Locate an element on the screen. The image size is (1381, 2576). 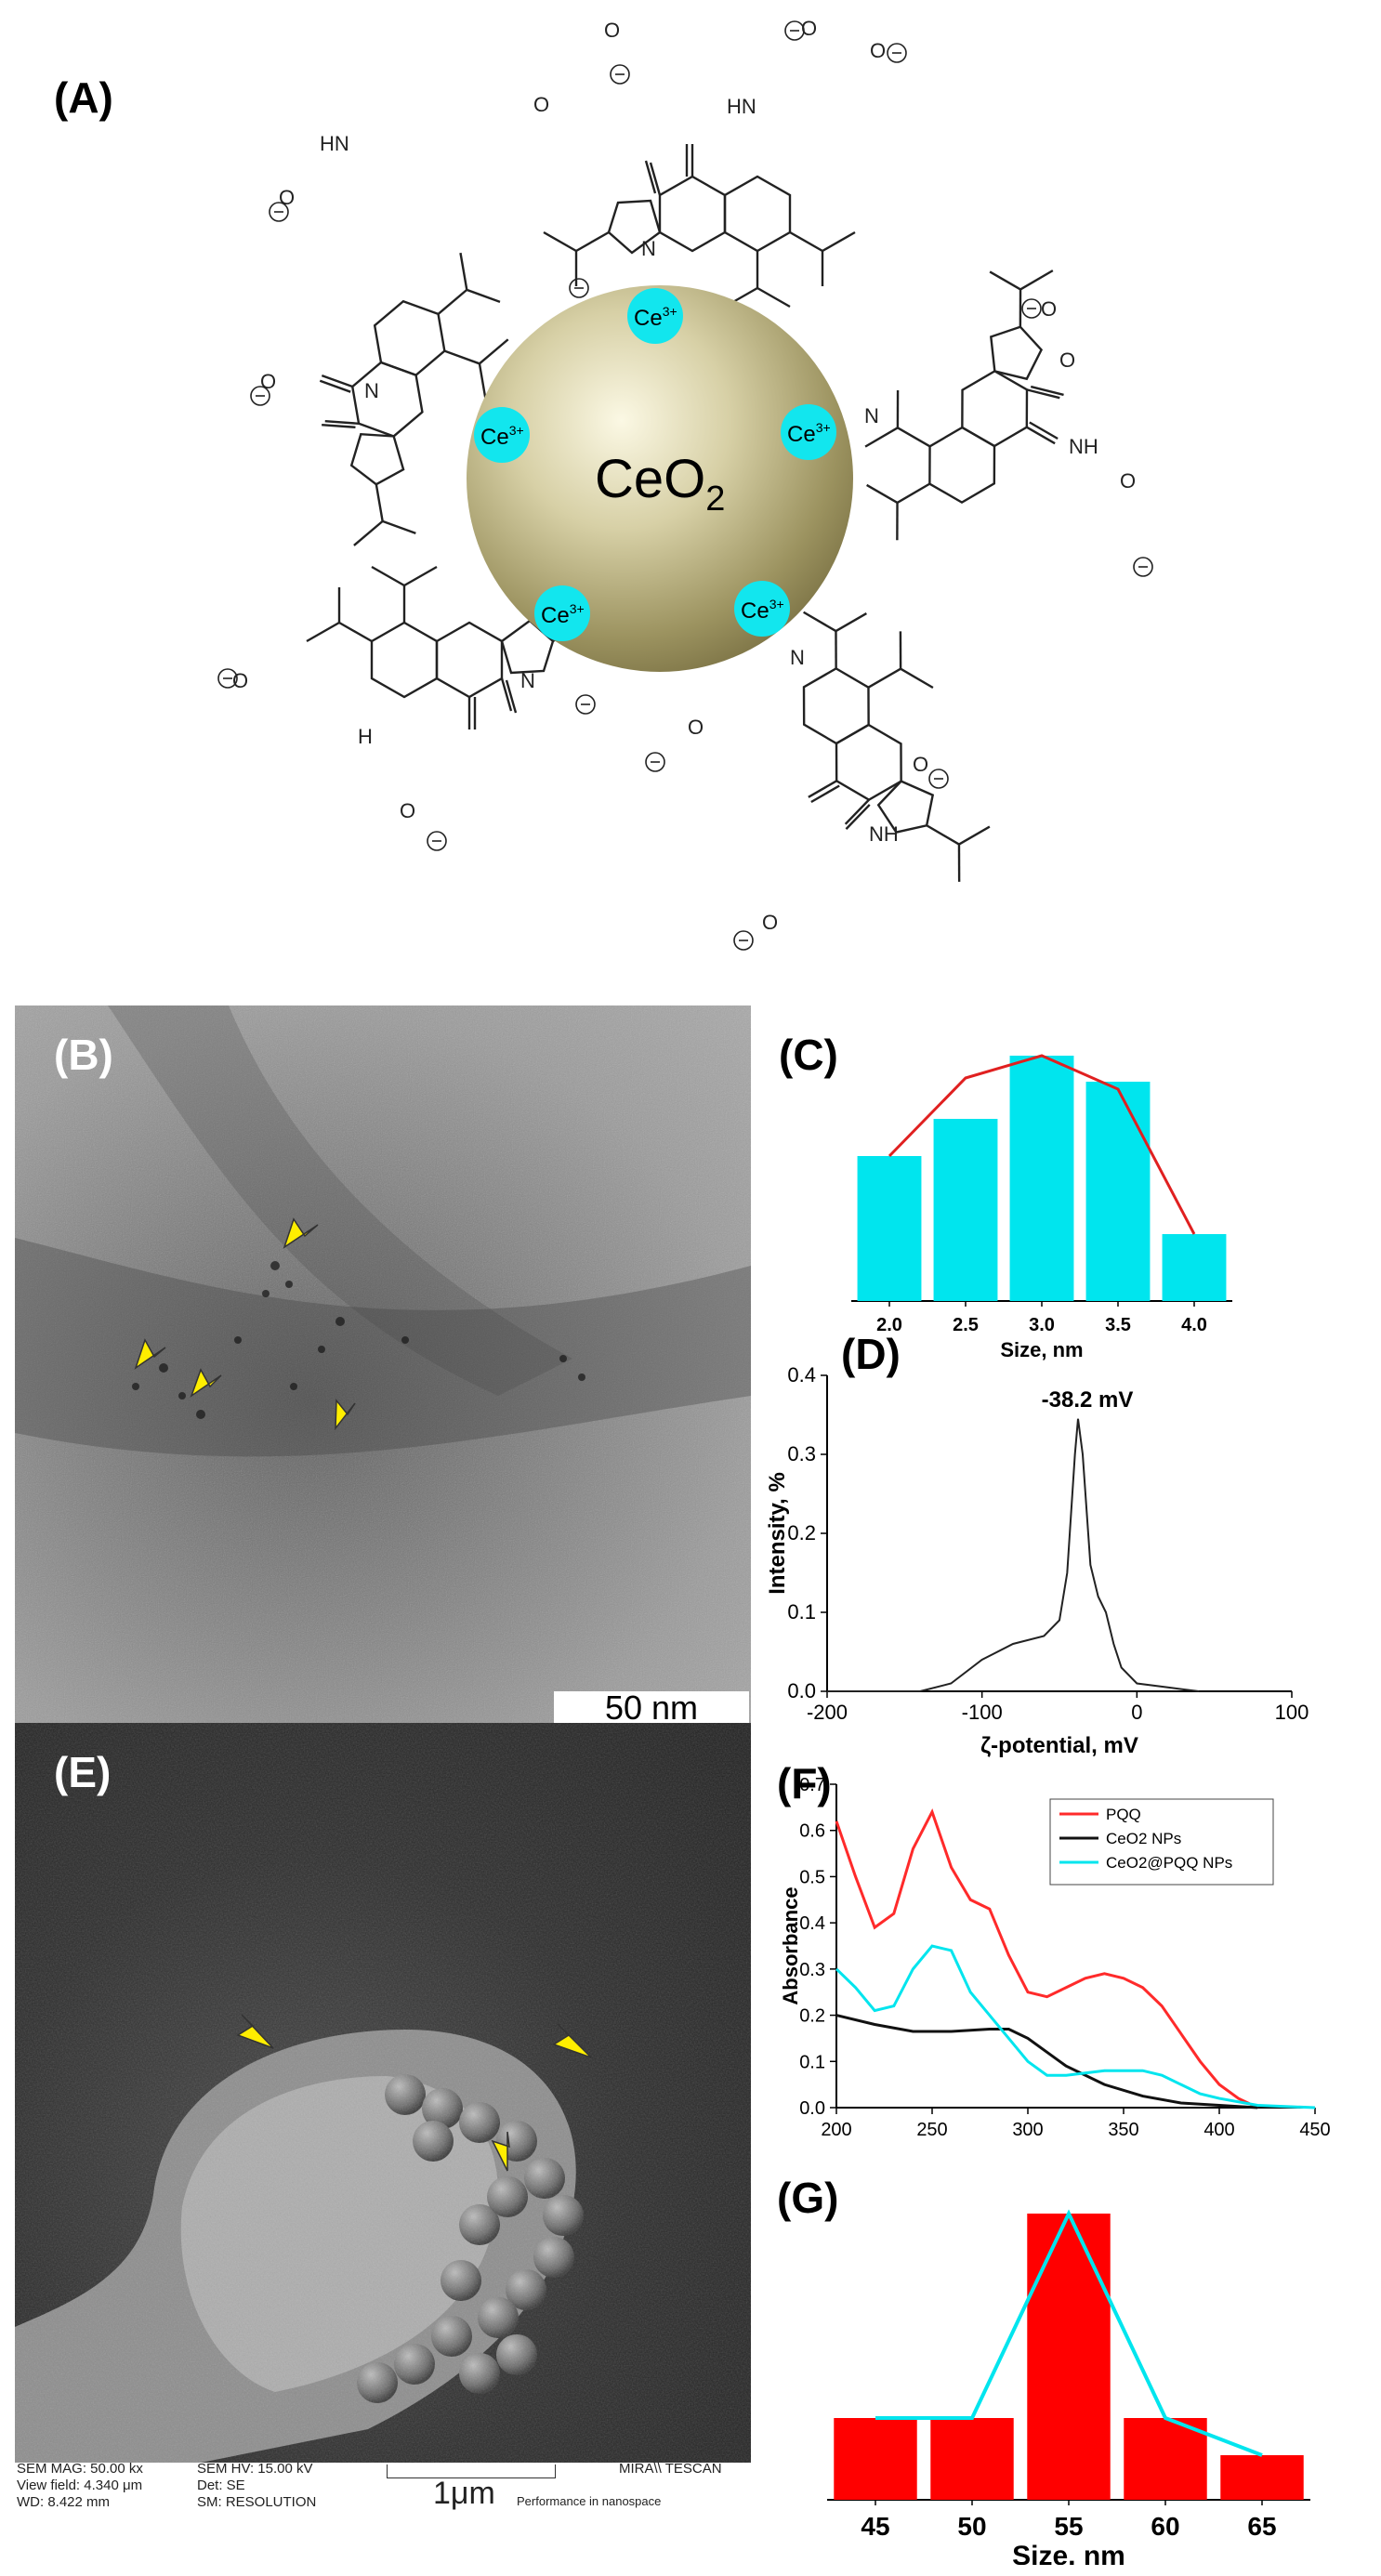
panel-label-d: (D) is located at coordinates (871, 1354).